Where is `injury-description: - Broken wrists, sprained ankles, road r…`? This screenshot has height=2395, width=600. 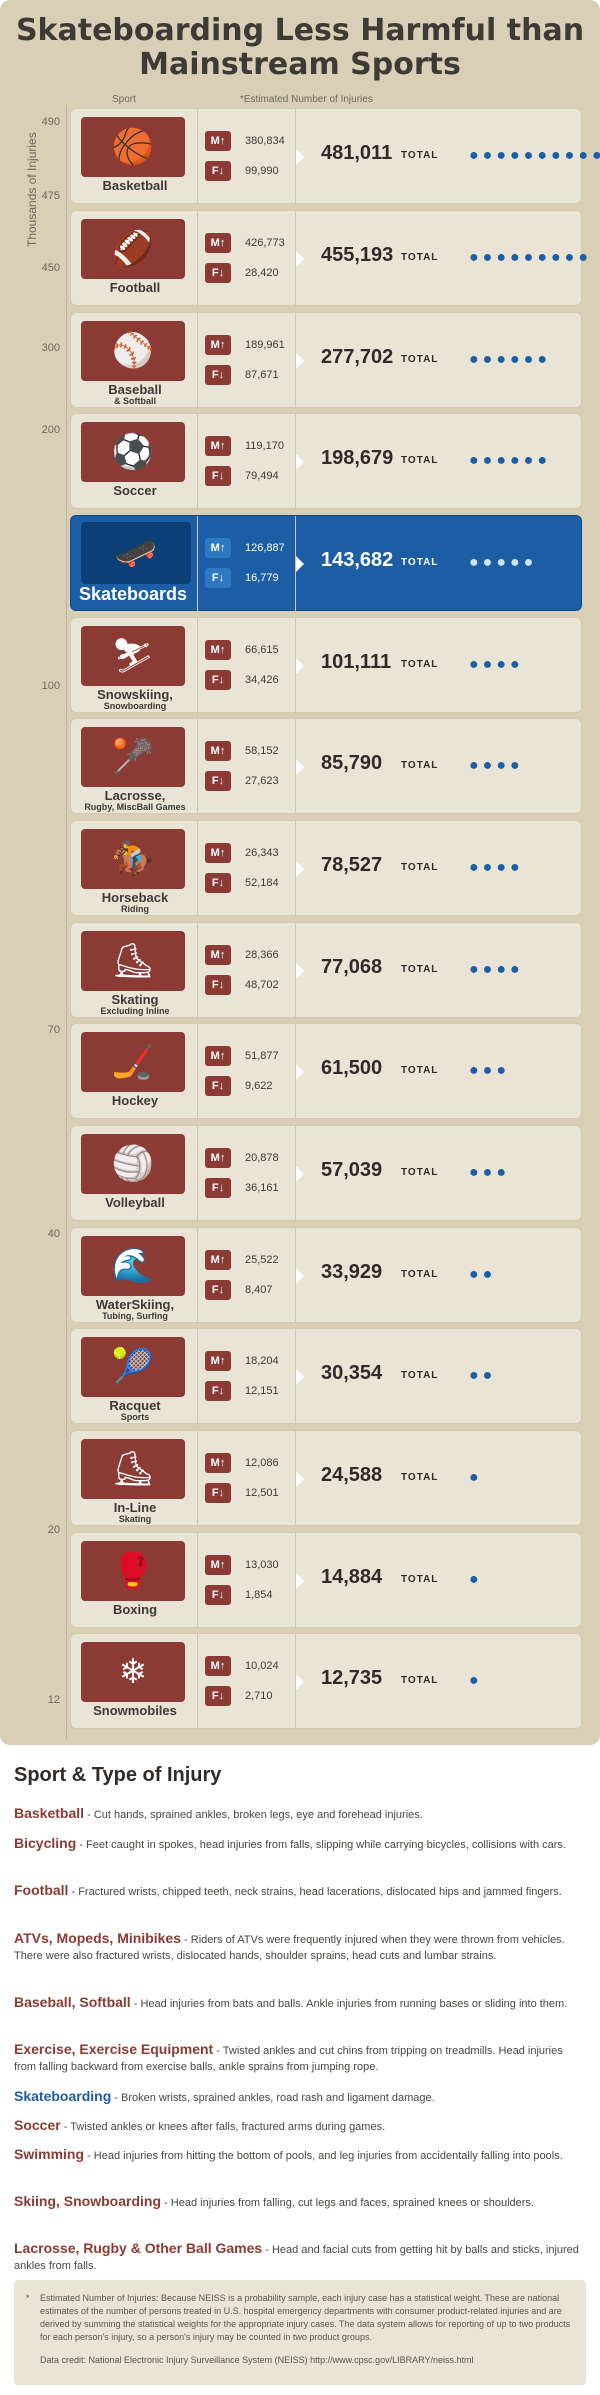 injury-description: - Broken wrists, sprained ankles, road r… is located at coordinates (273, 2098).